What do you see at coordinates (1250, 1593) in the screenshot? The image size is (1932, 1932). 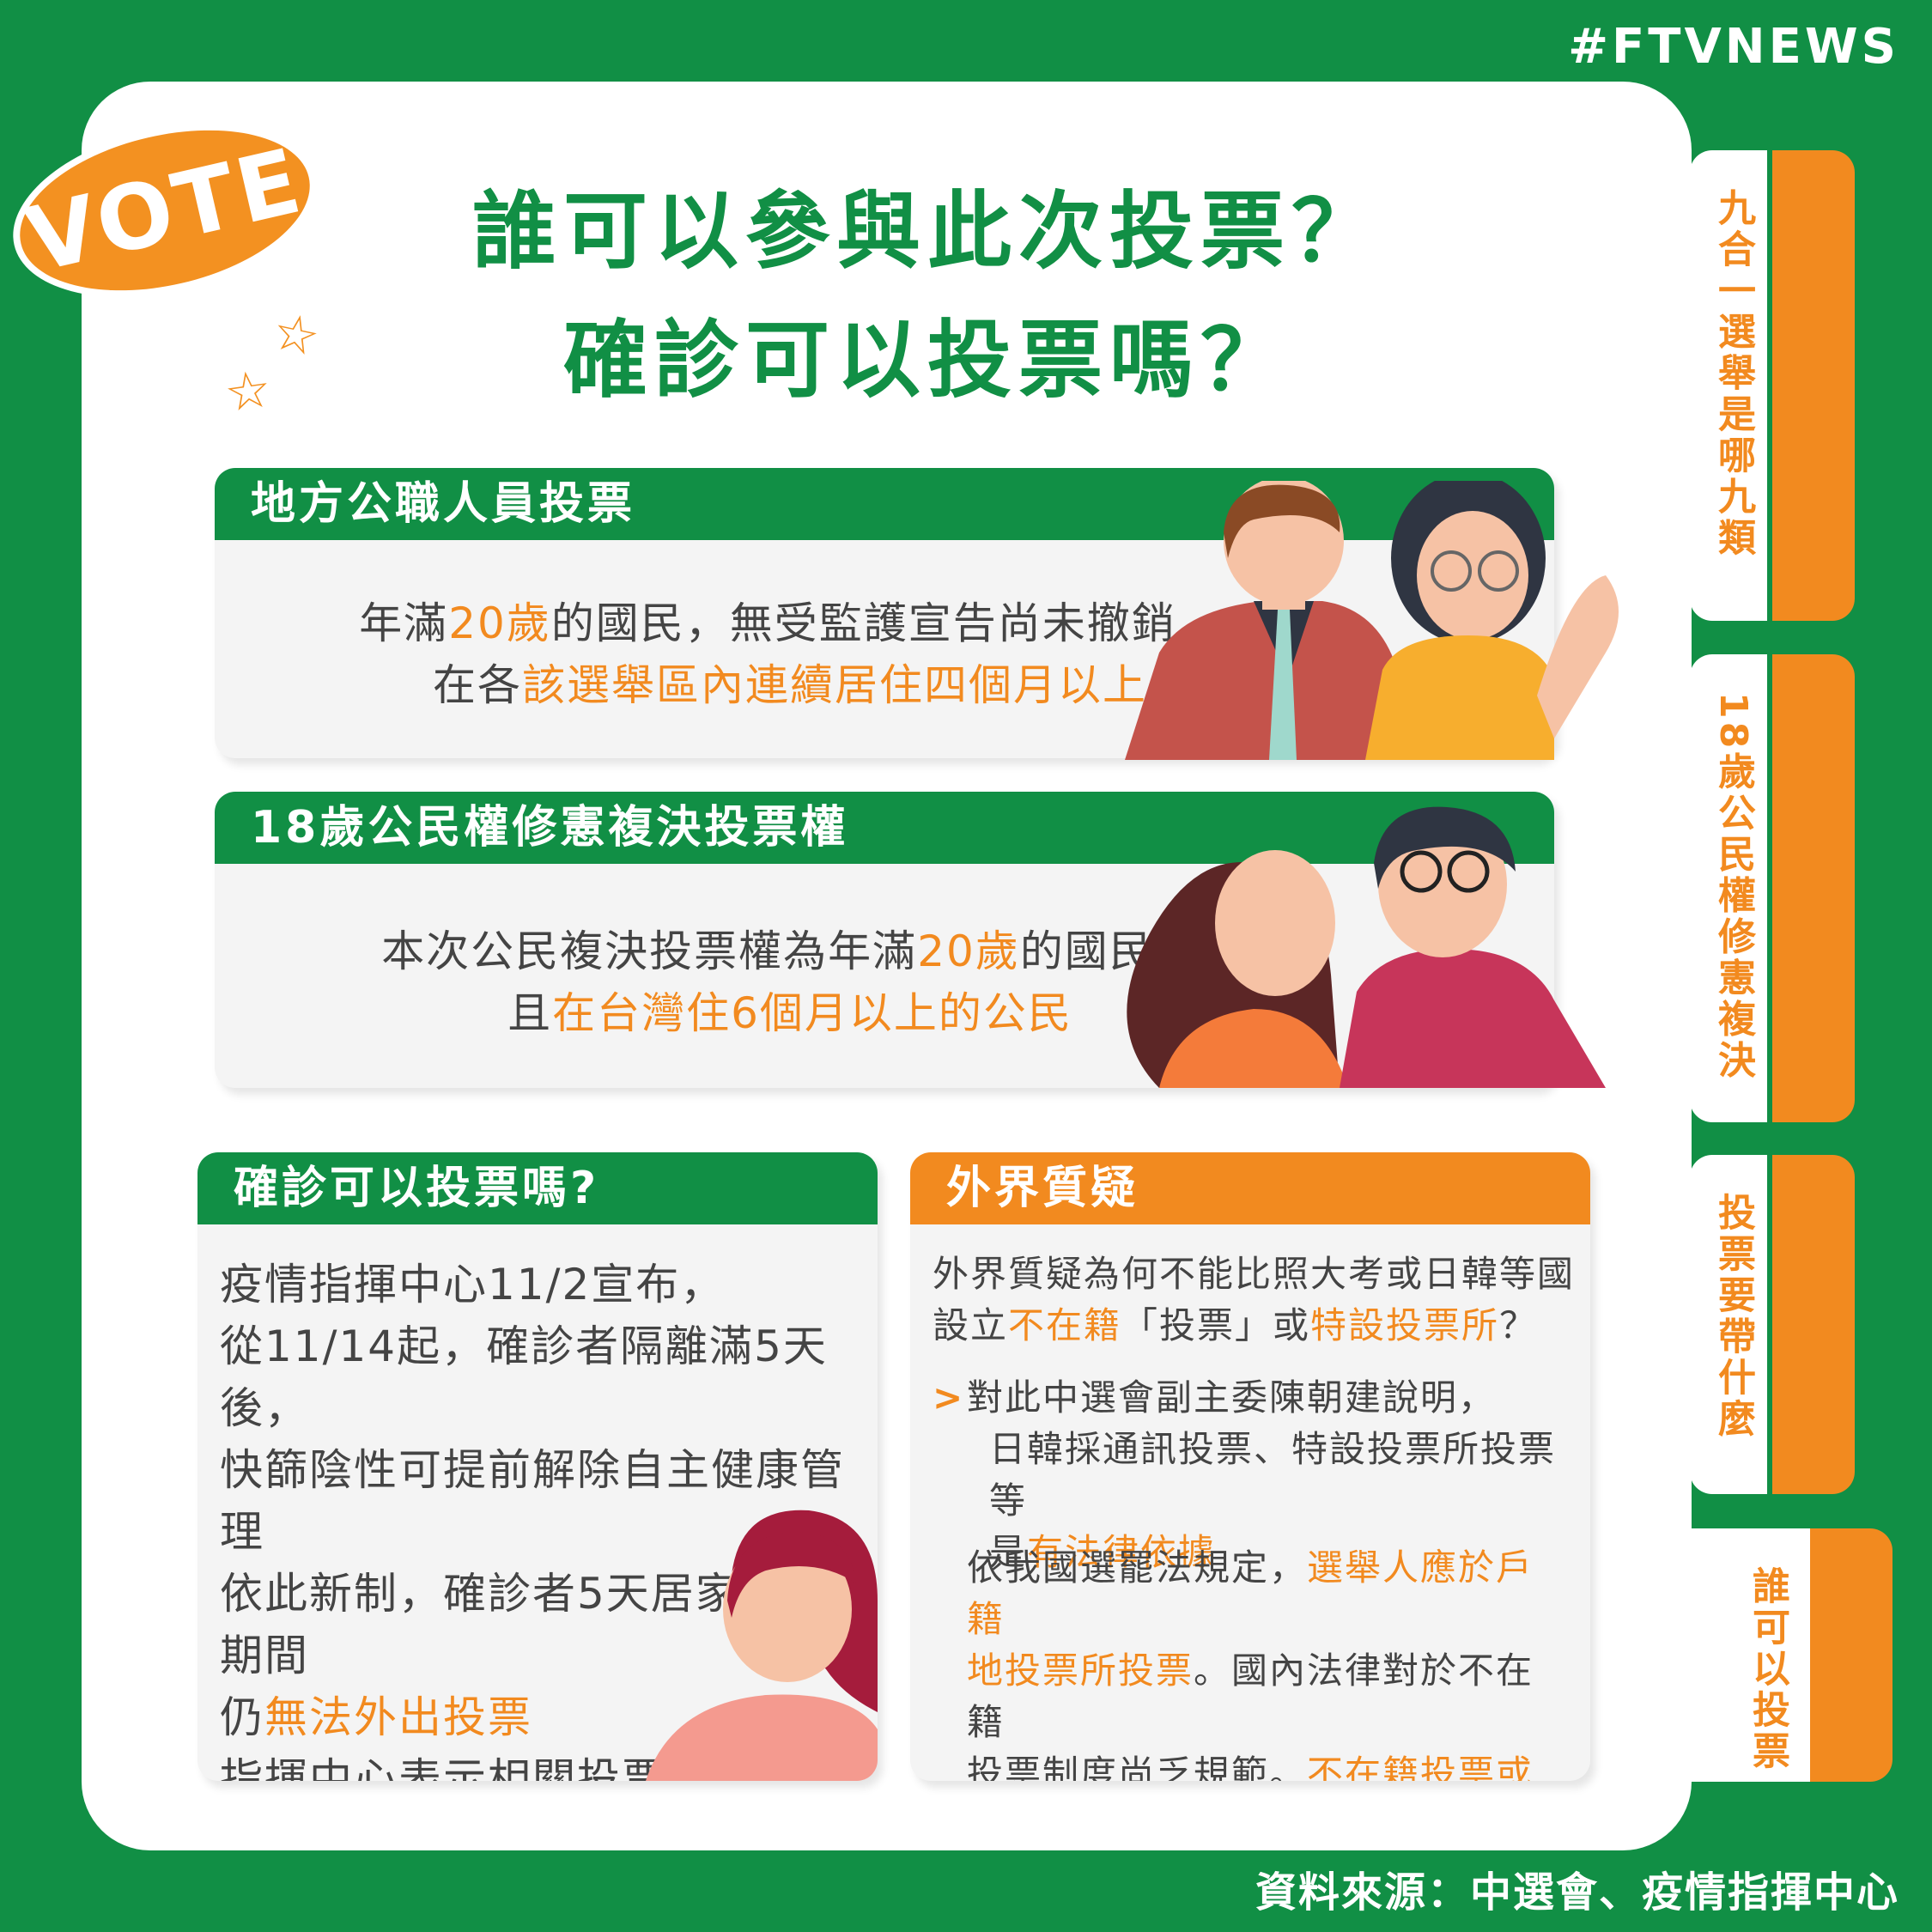 I see `highlight-text: 選舉人應於戶籍` at bounding box center [1250, 1593].